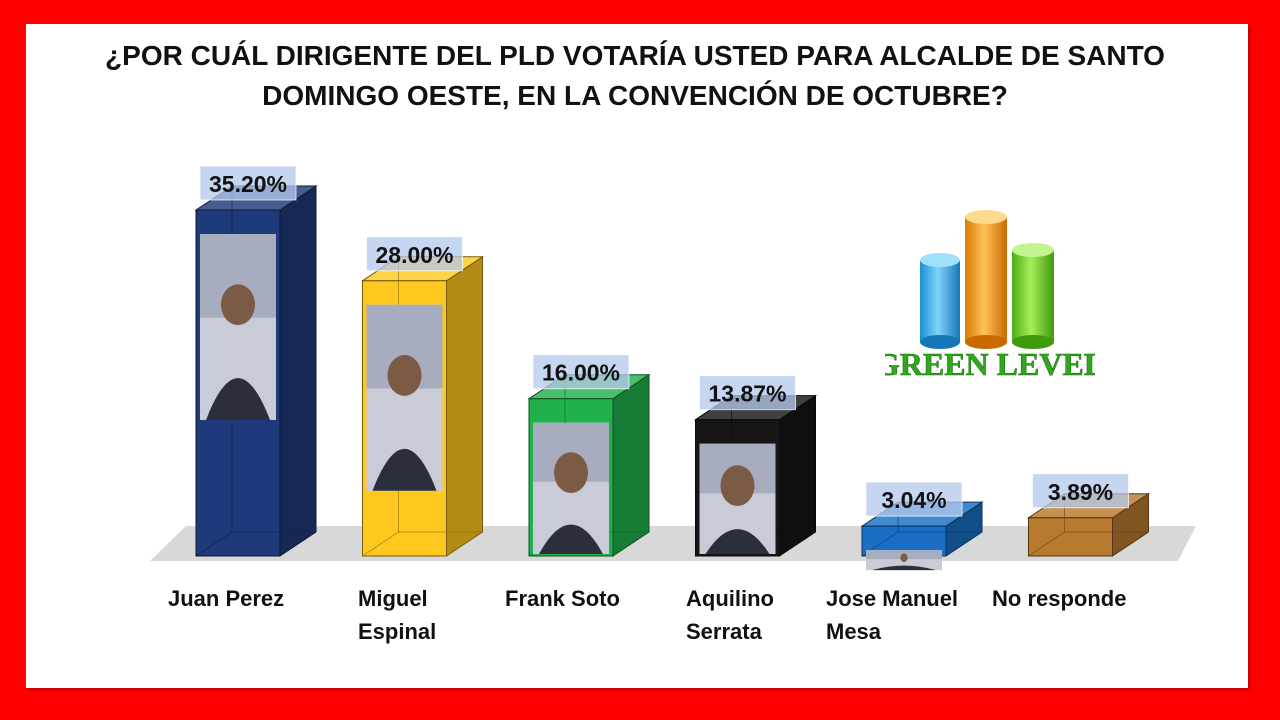  What do you see at coordinates (1033, 296) in the screenshot?
I see `logo-cylinder-green` at bounding box center [1033, 296].